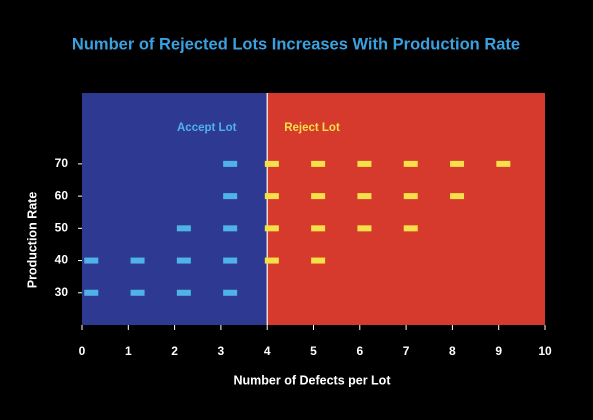  I want to click on region-label: Reject Lot, so click(312, 128).